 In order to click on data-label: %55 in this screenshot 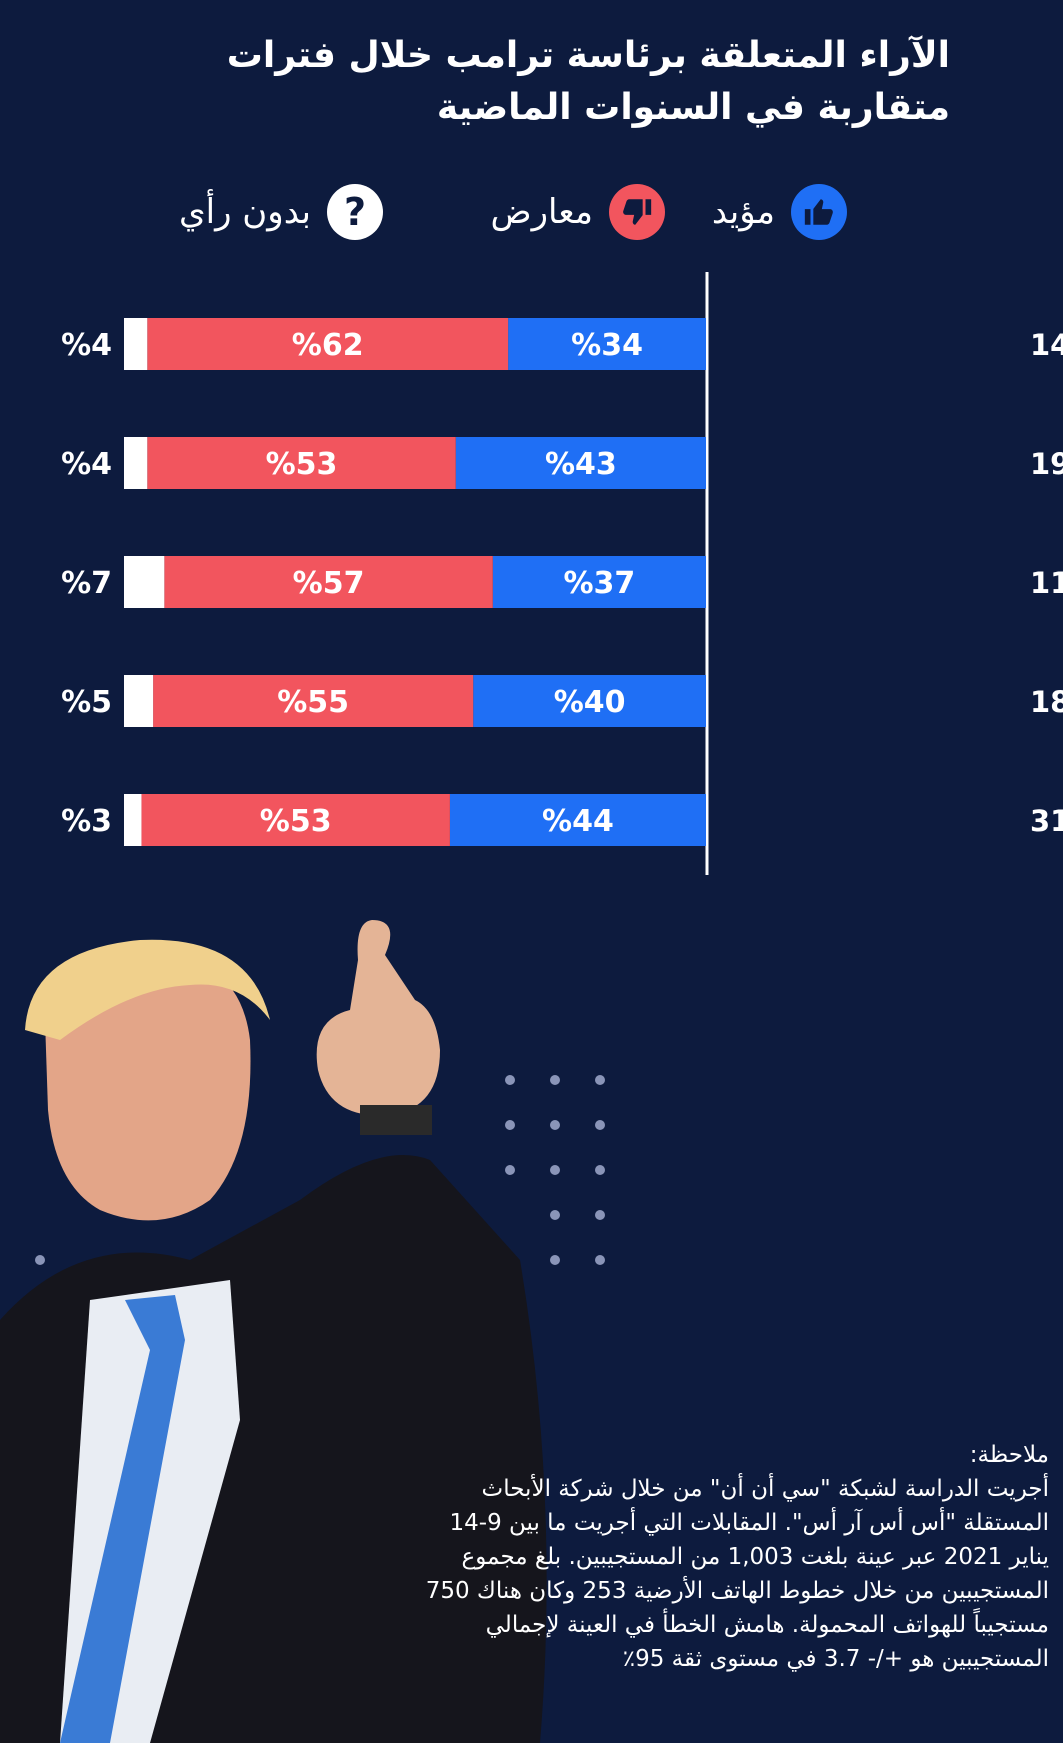, I will do `click(313, 702)`.